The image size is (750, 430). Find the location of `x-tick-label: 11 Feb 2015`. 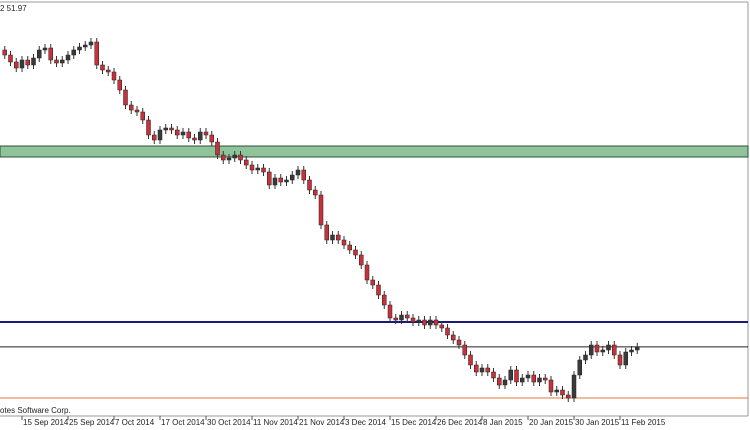

x-tick-label: 11 Feb 2015 is located at coordinates (643, 422).